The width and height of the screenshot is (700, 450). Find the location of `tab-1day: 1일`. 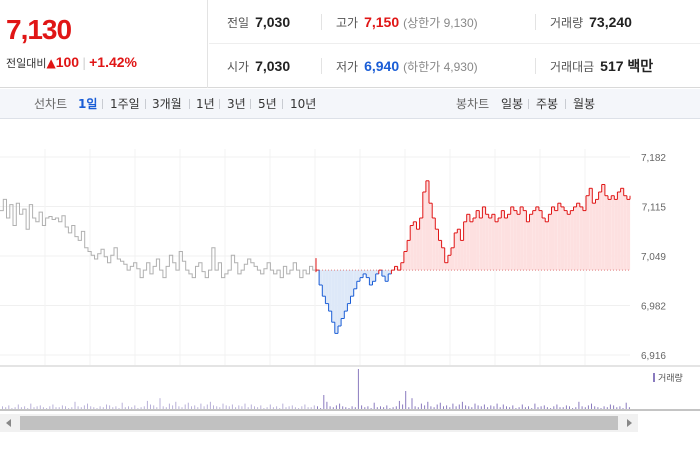

tab-1day: 1일 is located at coordinates (88, 104).